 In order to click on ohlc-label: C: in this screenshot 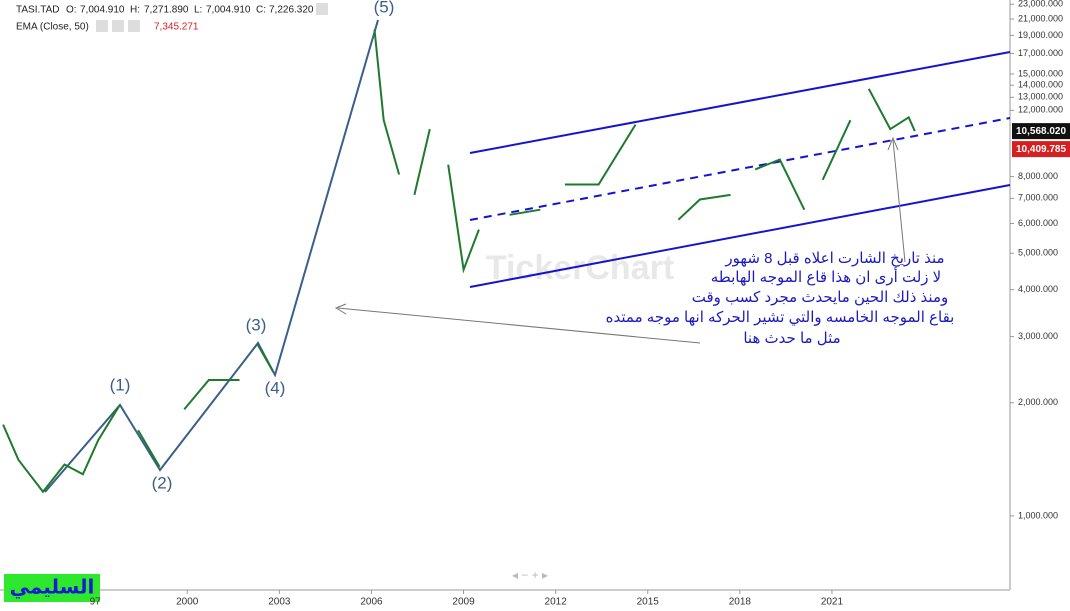, I will do `click(261, 10)`.